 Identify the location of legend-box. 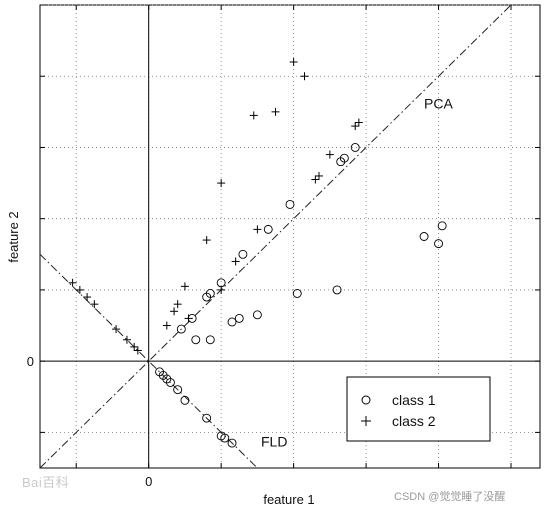
(418, 409).